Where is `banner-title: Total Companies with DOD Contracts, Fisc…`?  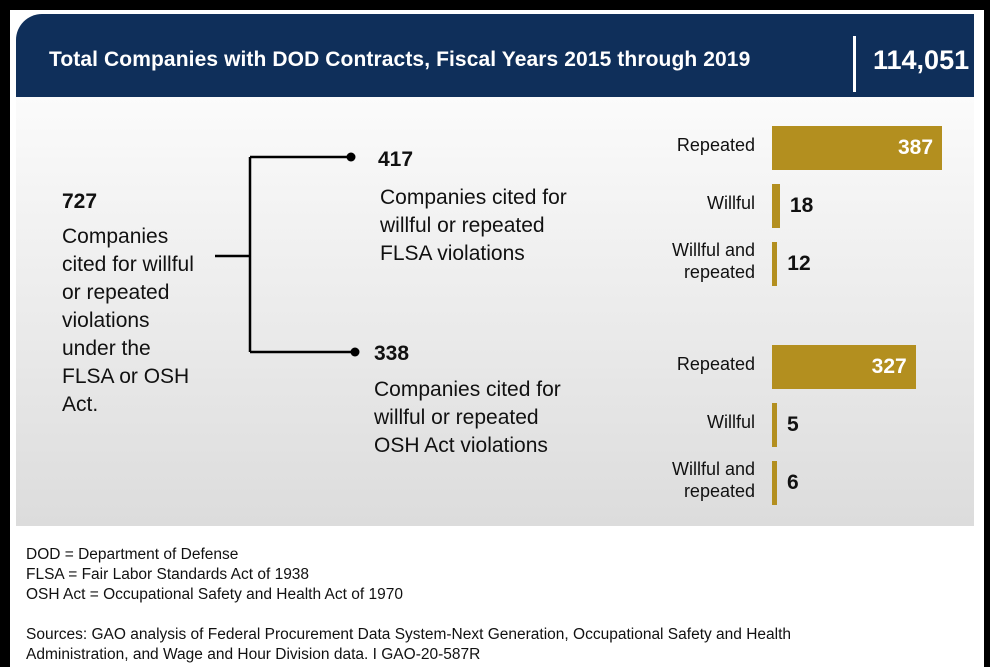
banner-title: Total Companies with DOD Contracts, Fisc… is located at coordinates (400, 59).